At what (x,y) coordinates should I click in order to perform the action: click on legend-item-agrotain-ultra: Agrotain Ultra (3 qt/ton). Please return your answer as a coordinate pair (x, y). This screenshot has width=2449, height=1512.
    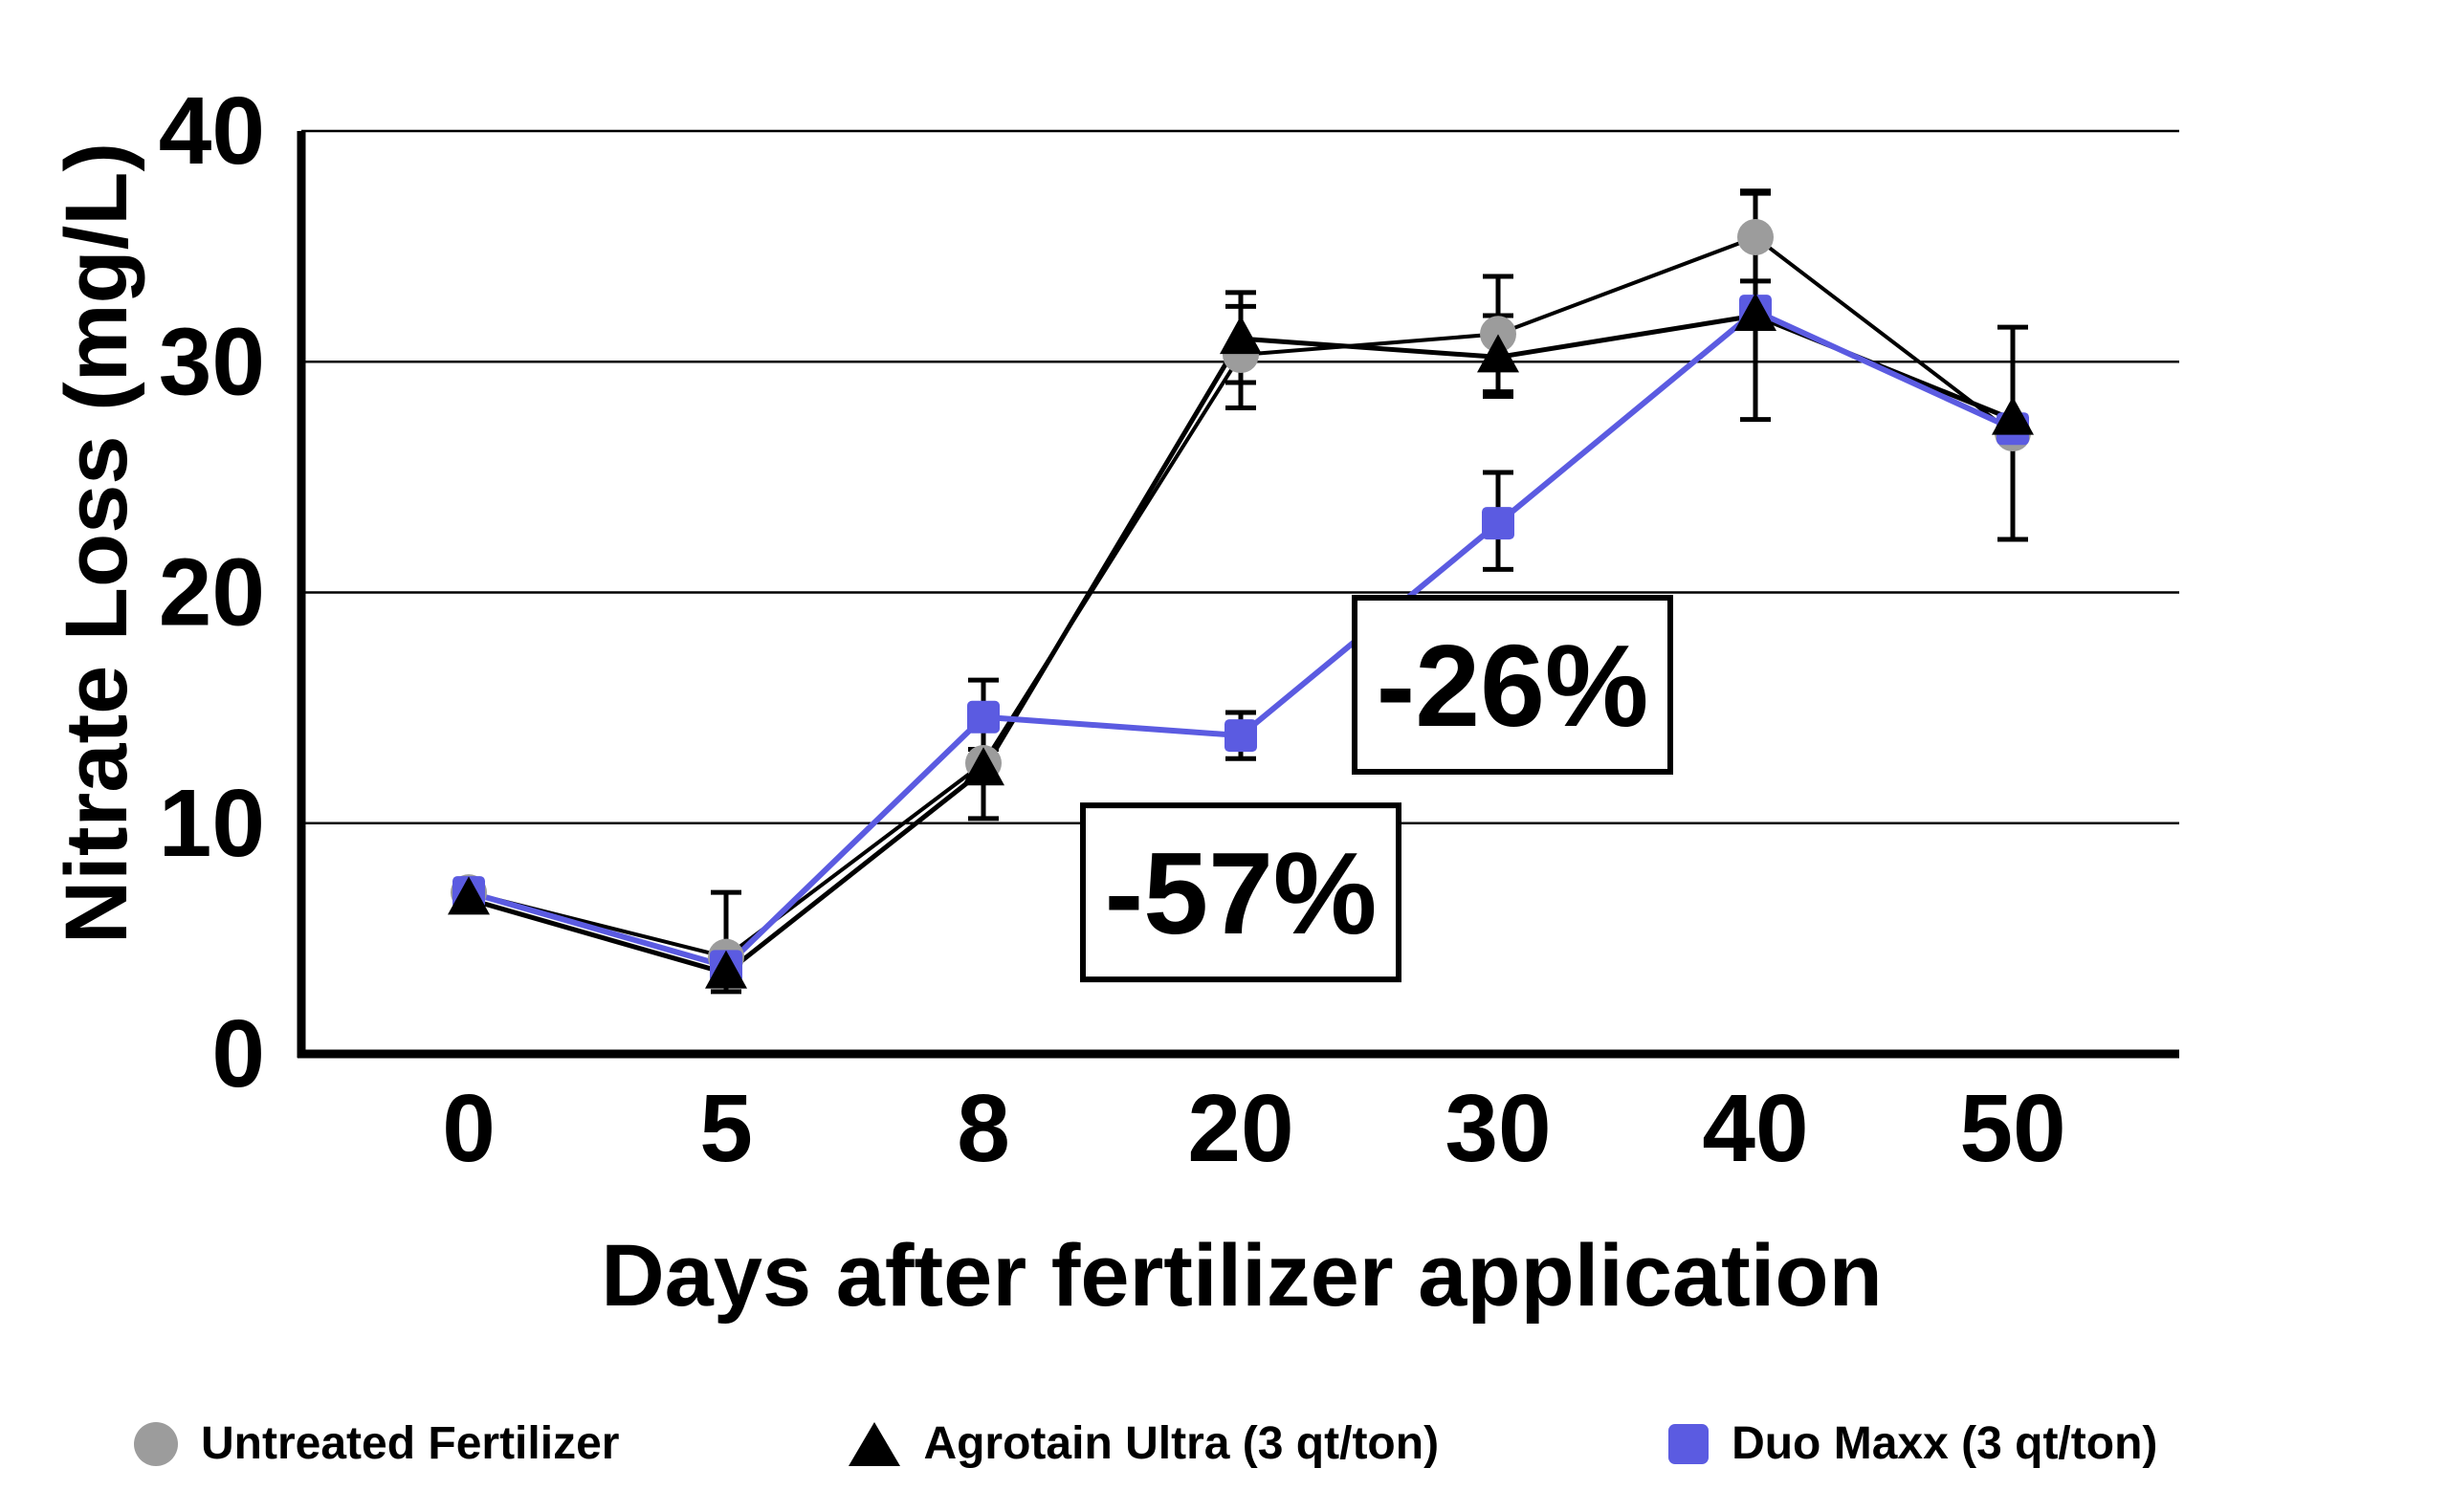
    Looking at the image, I should click on (1144, 1443).